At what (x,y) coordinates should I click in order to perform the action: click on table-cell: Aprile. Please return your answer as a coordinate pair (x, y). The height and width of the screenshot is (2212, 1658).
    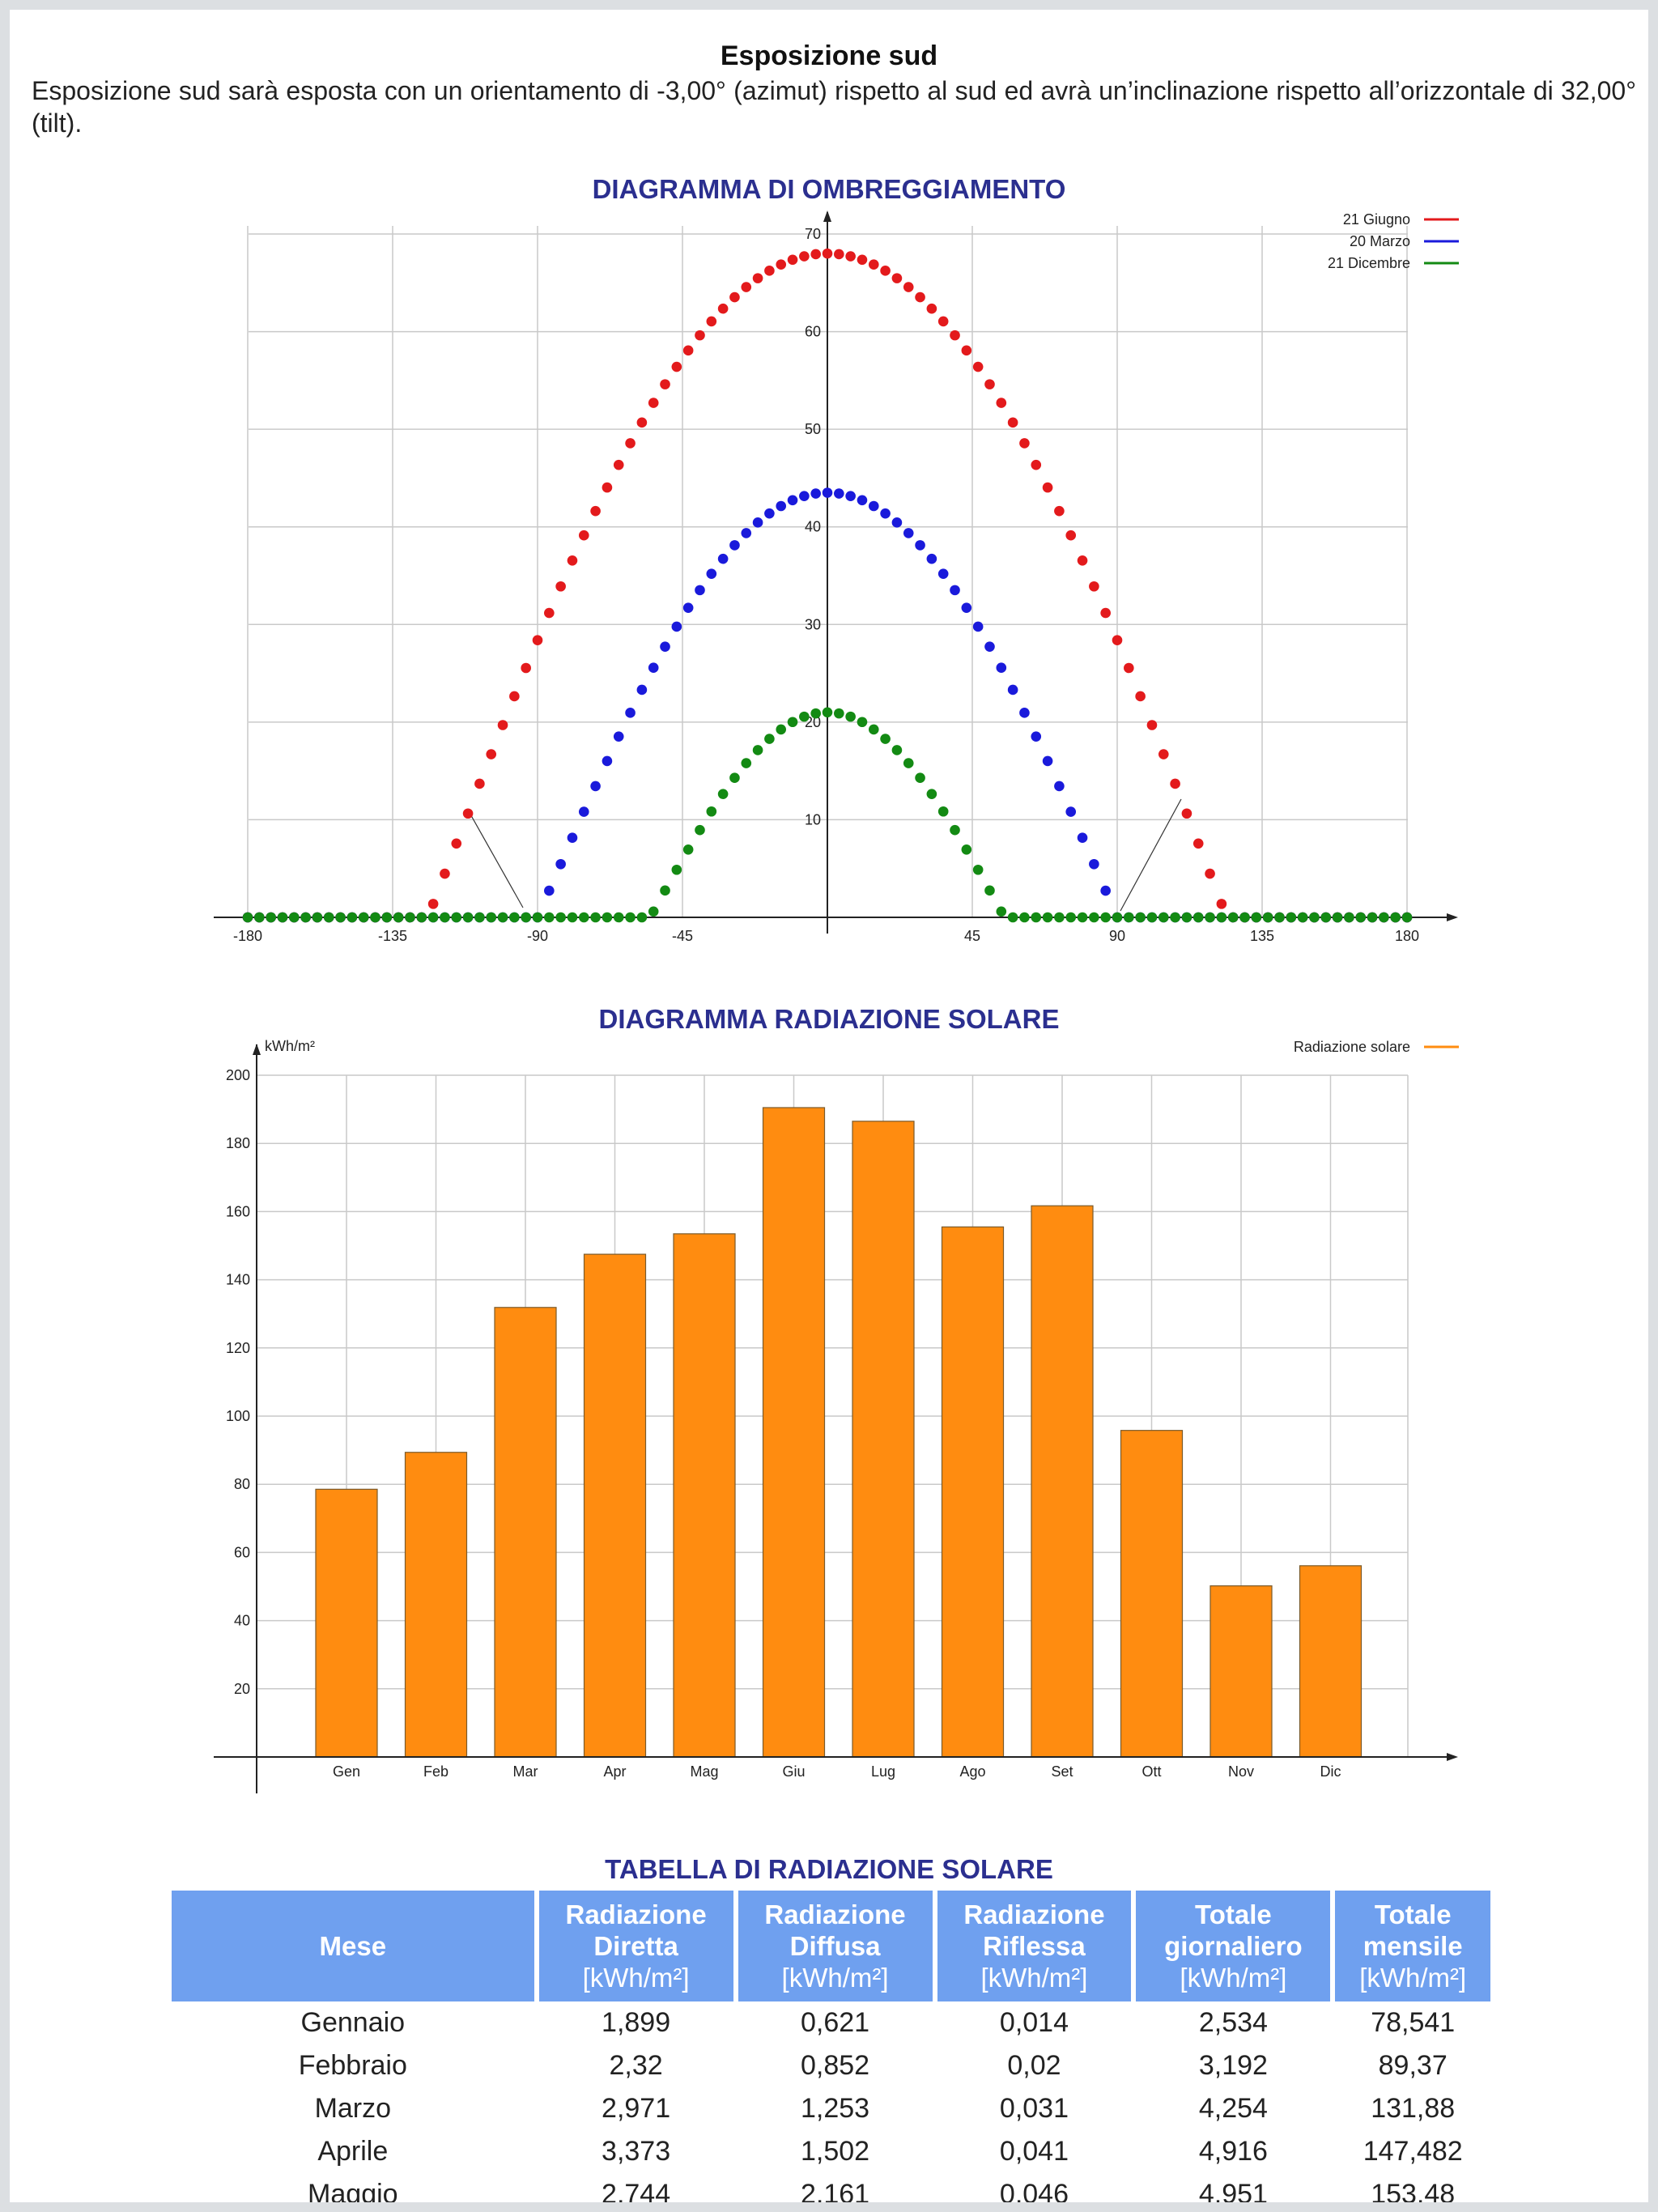
    Looking at the image, I should click on (353, 2151).